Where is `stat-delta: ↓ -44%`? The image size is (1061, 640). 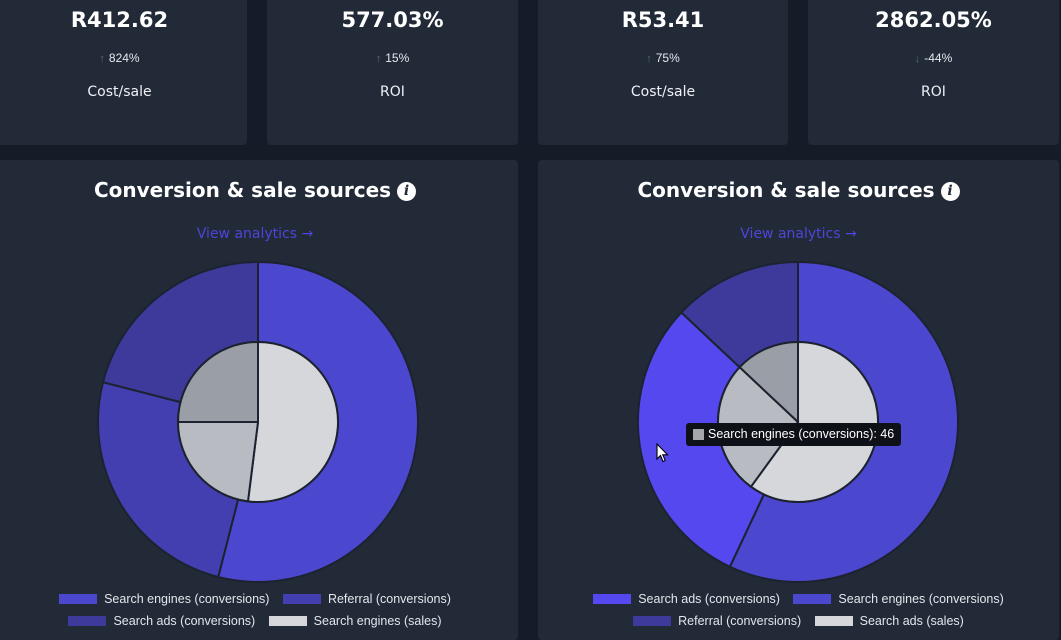
stat-delta: ↓ -44% is located at coordinates (933, 58).